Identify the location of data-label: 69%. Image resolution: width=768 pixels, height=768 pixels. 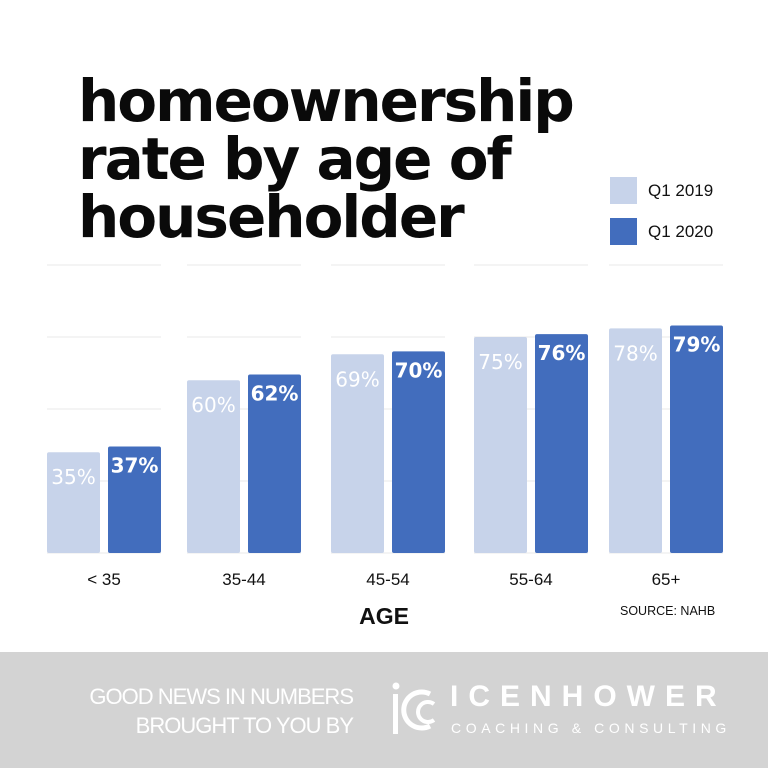
(357, 379).